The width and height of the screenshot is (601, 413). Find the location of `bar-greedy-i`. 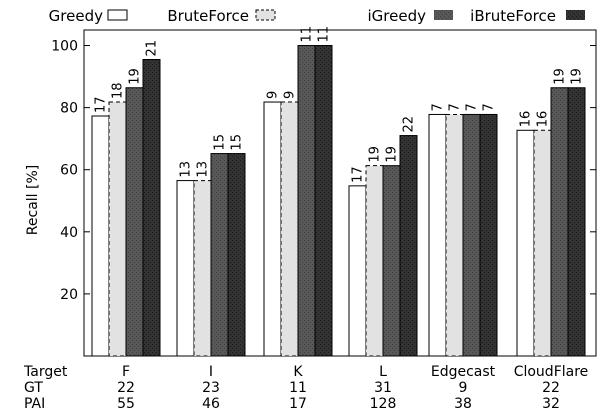

bar-greedy-i is located at coordinates (185, 268).